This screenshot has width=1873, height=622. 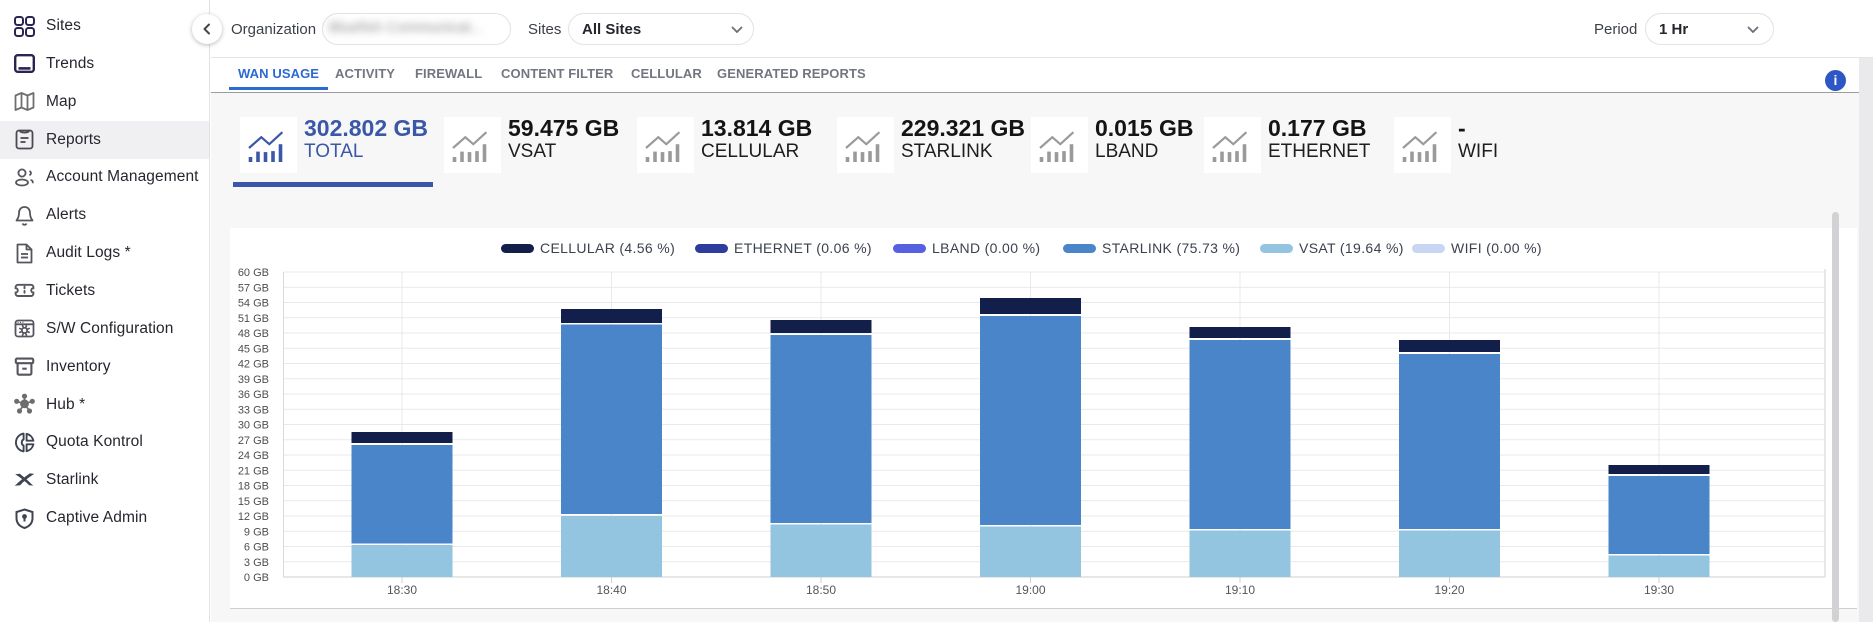 I want to click on svg-text: 3 GB, so click(x=256, y=563).